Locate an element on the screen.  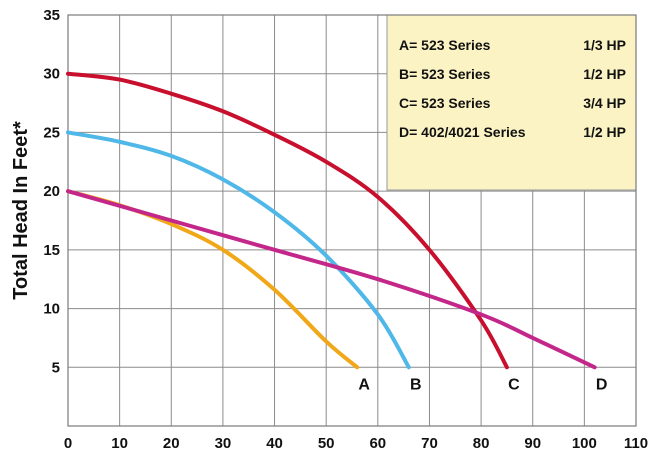
x-tick-label: 70 is located at coordinates (429, 443).